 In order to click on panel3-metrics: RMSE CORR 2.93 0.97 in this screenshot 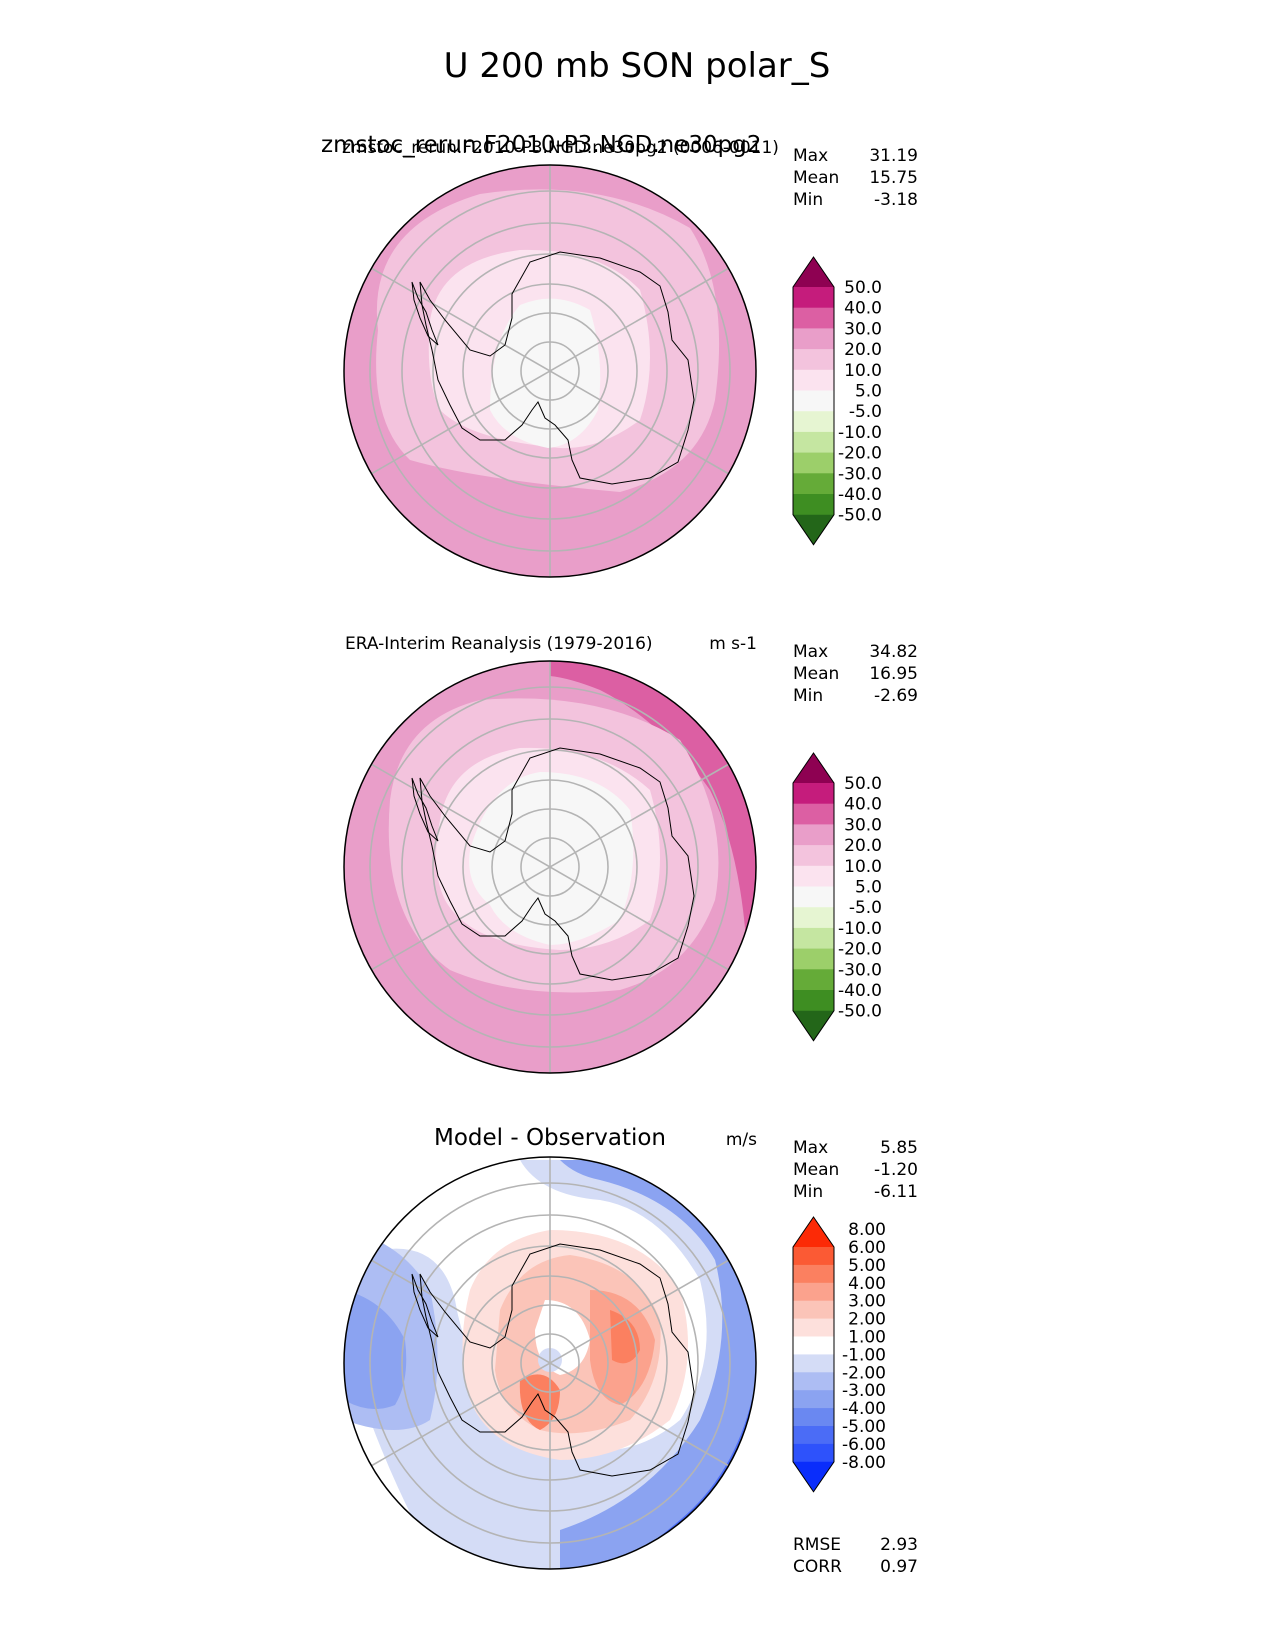, I will do `click(855, 1556)`.